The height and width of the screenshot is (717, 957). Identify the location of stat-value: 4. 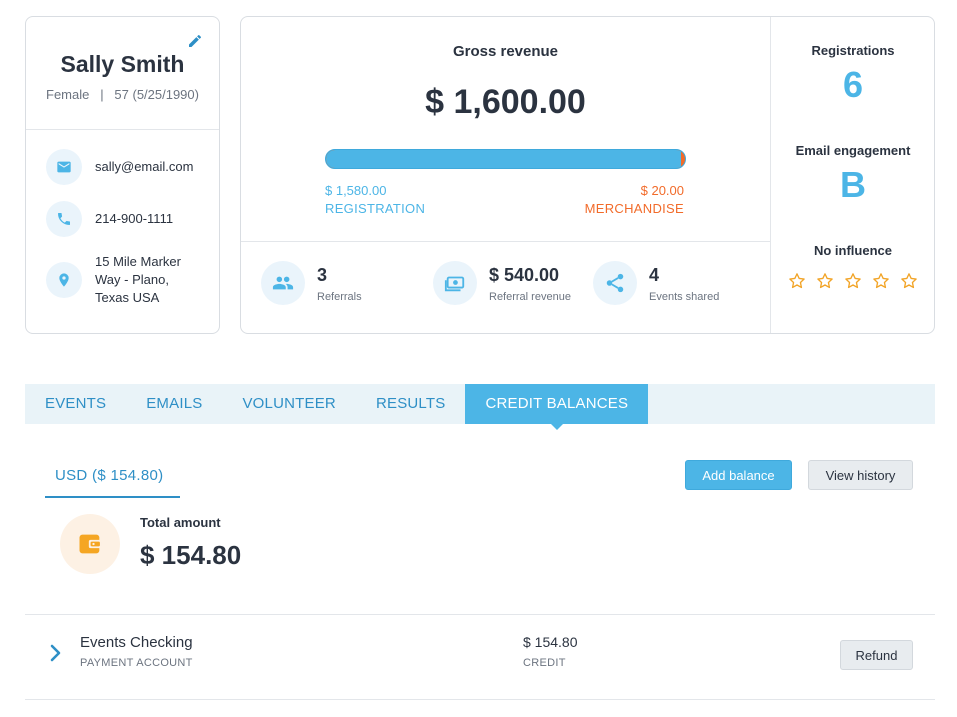
(654, 275).